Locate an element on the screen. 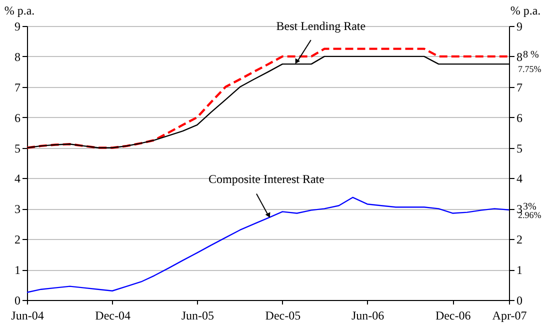 The width and height of the screenshot is (548, 336). annotation: 8 % is located at coordinates (531, 54).